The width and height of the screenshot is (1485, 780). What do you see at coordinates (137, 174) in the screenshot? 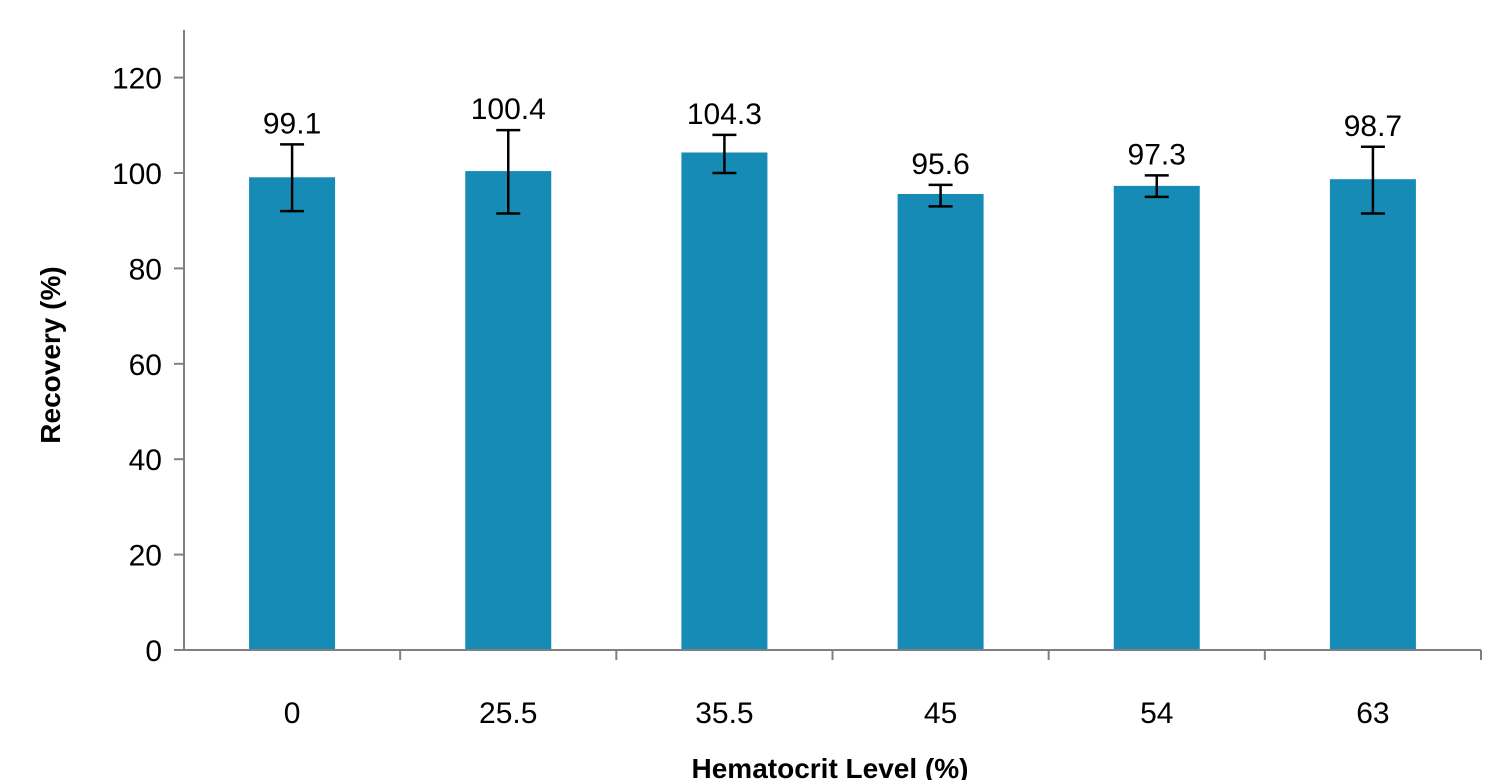
I see `y-tick-label-5: 100` at bounding box center [137, 174].